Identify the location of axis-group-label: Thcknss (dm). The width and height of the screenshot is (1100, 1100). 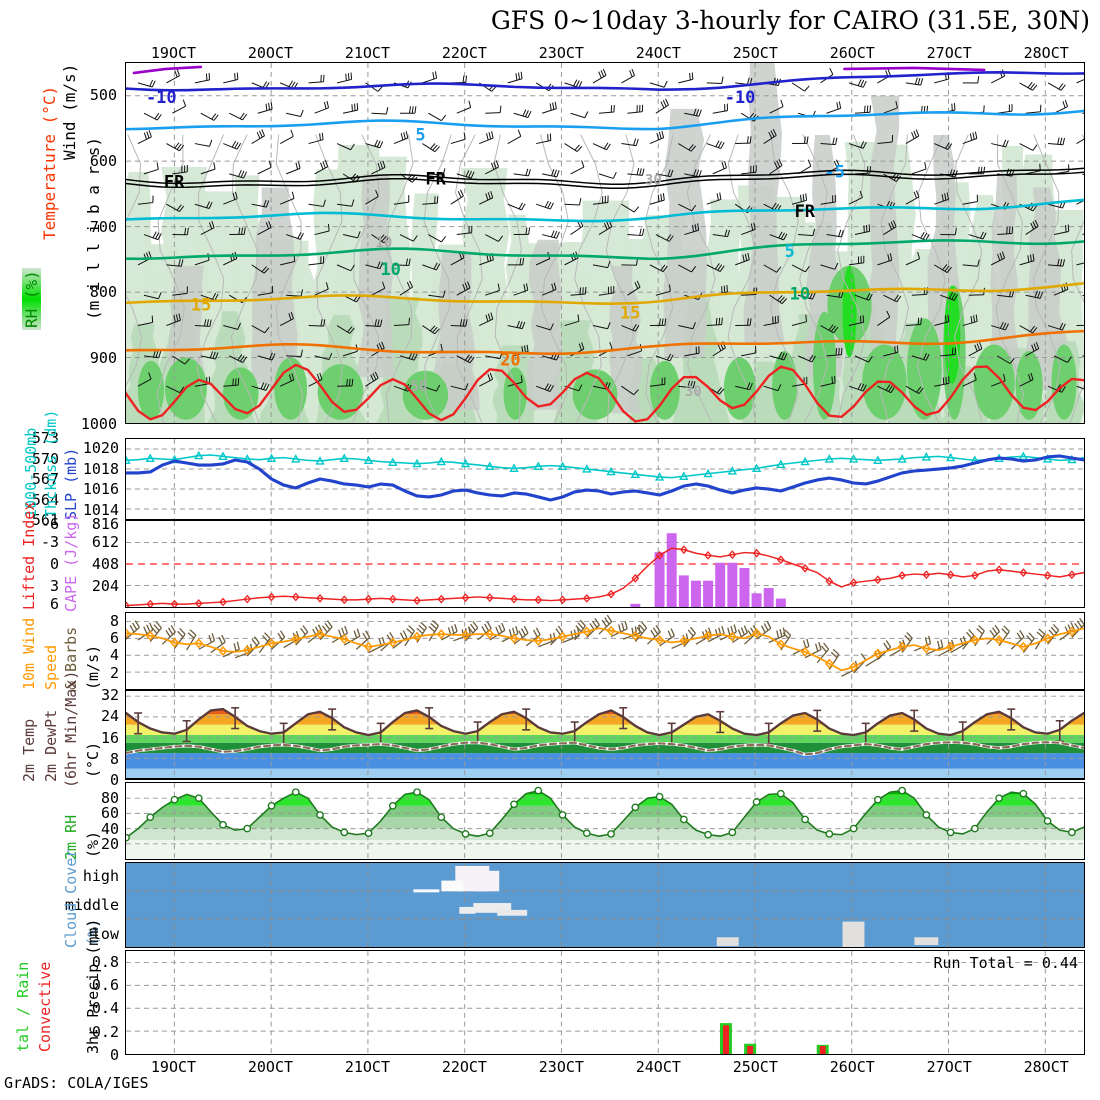
(51, 463).